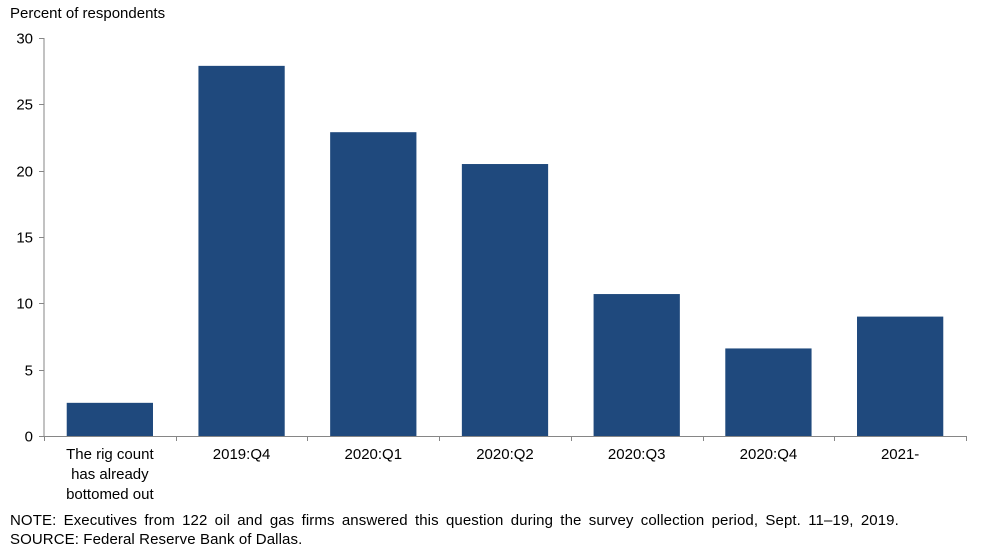 This screenshot has width=997, height=553. Describe the element at coordinates (24, 172) in the screenshot. I see `y-tick-label-4: 20` at that location.